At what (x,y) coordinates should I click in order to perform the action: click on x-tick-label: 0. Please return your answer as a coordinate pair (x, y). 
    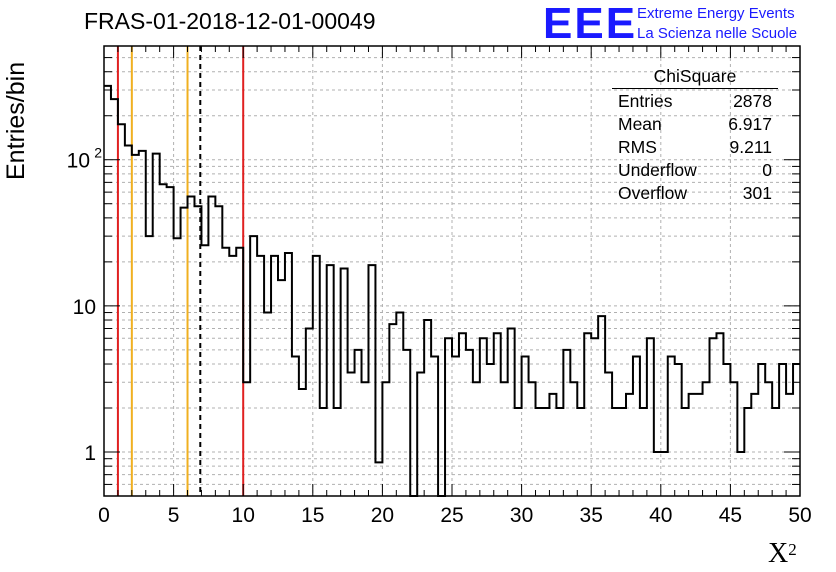
    Looking at the image, I should click on (104, 515).